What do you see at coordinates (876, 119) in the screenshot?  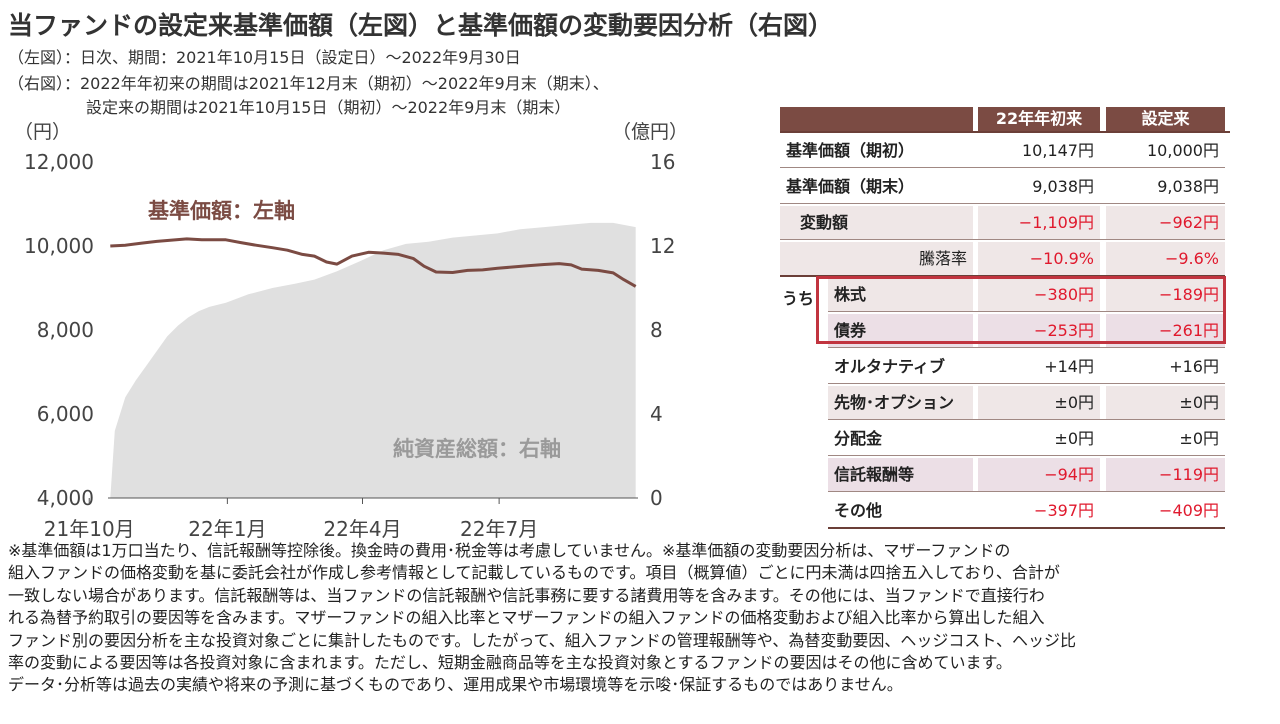 I see `table-header-blank` at bounding box center [876, 119].